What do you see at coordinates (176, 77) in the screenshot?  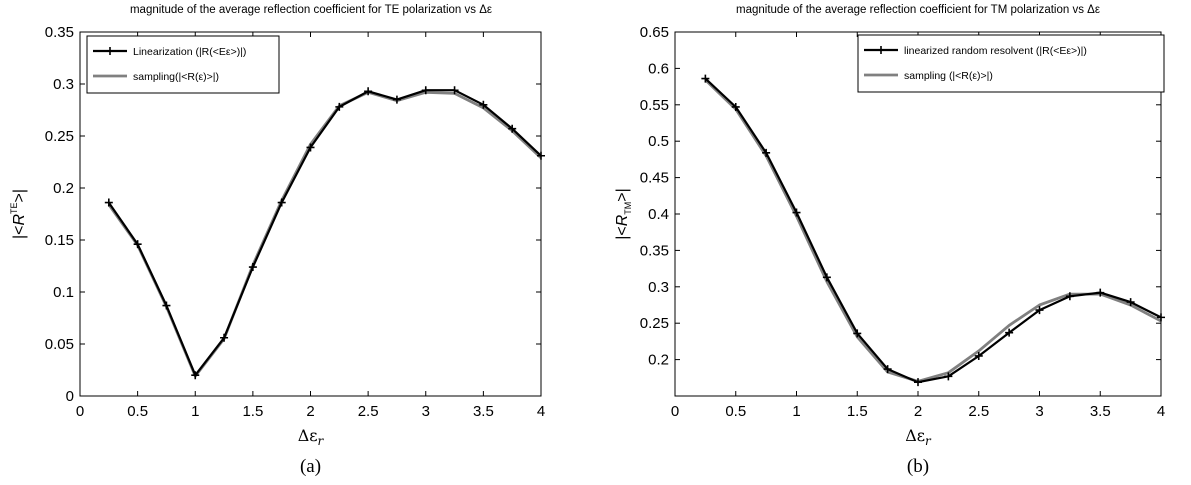 I see `legend-entry-label: sampling(|<R(ε)>|)` at bounding box center [176, 77].